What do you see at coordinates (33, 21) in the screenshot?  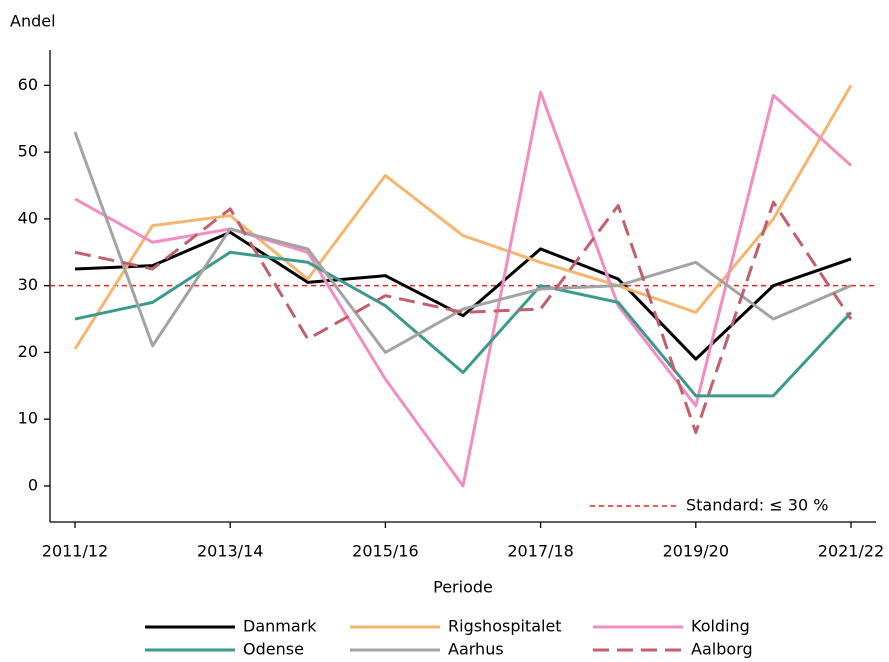 I see `y-axis-label: Andel` at bounding box center [33, 21].